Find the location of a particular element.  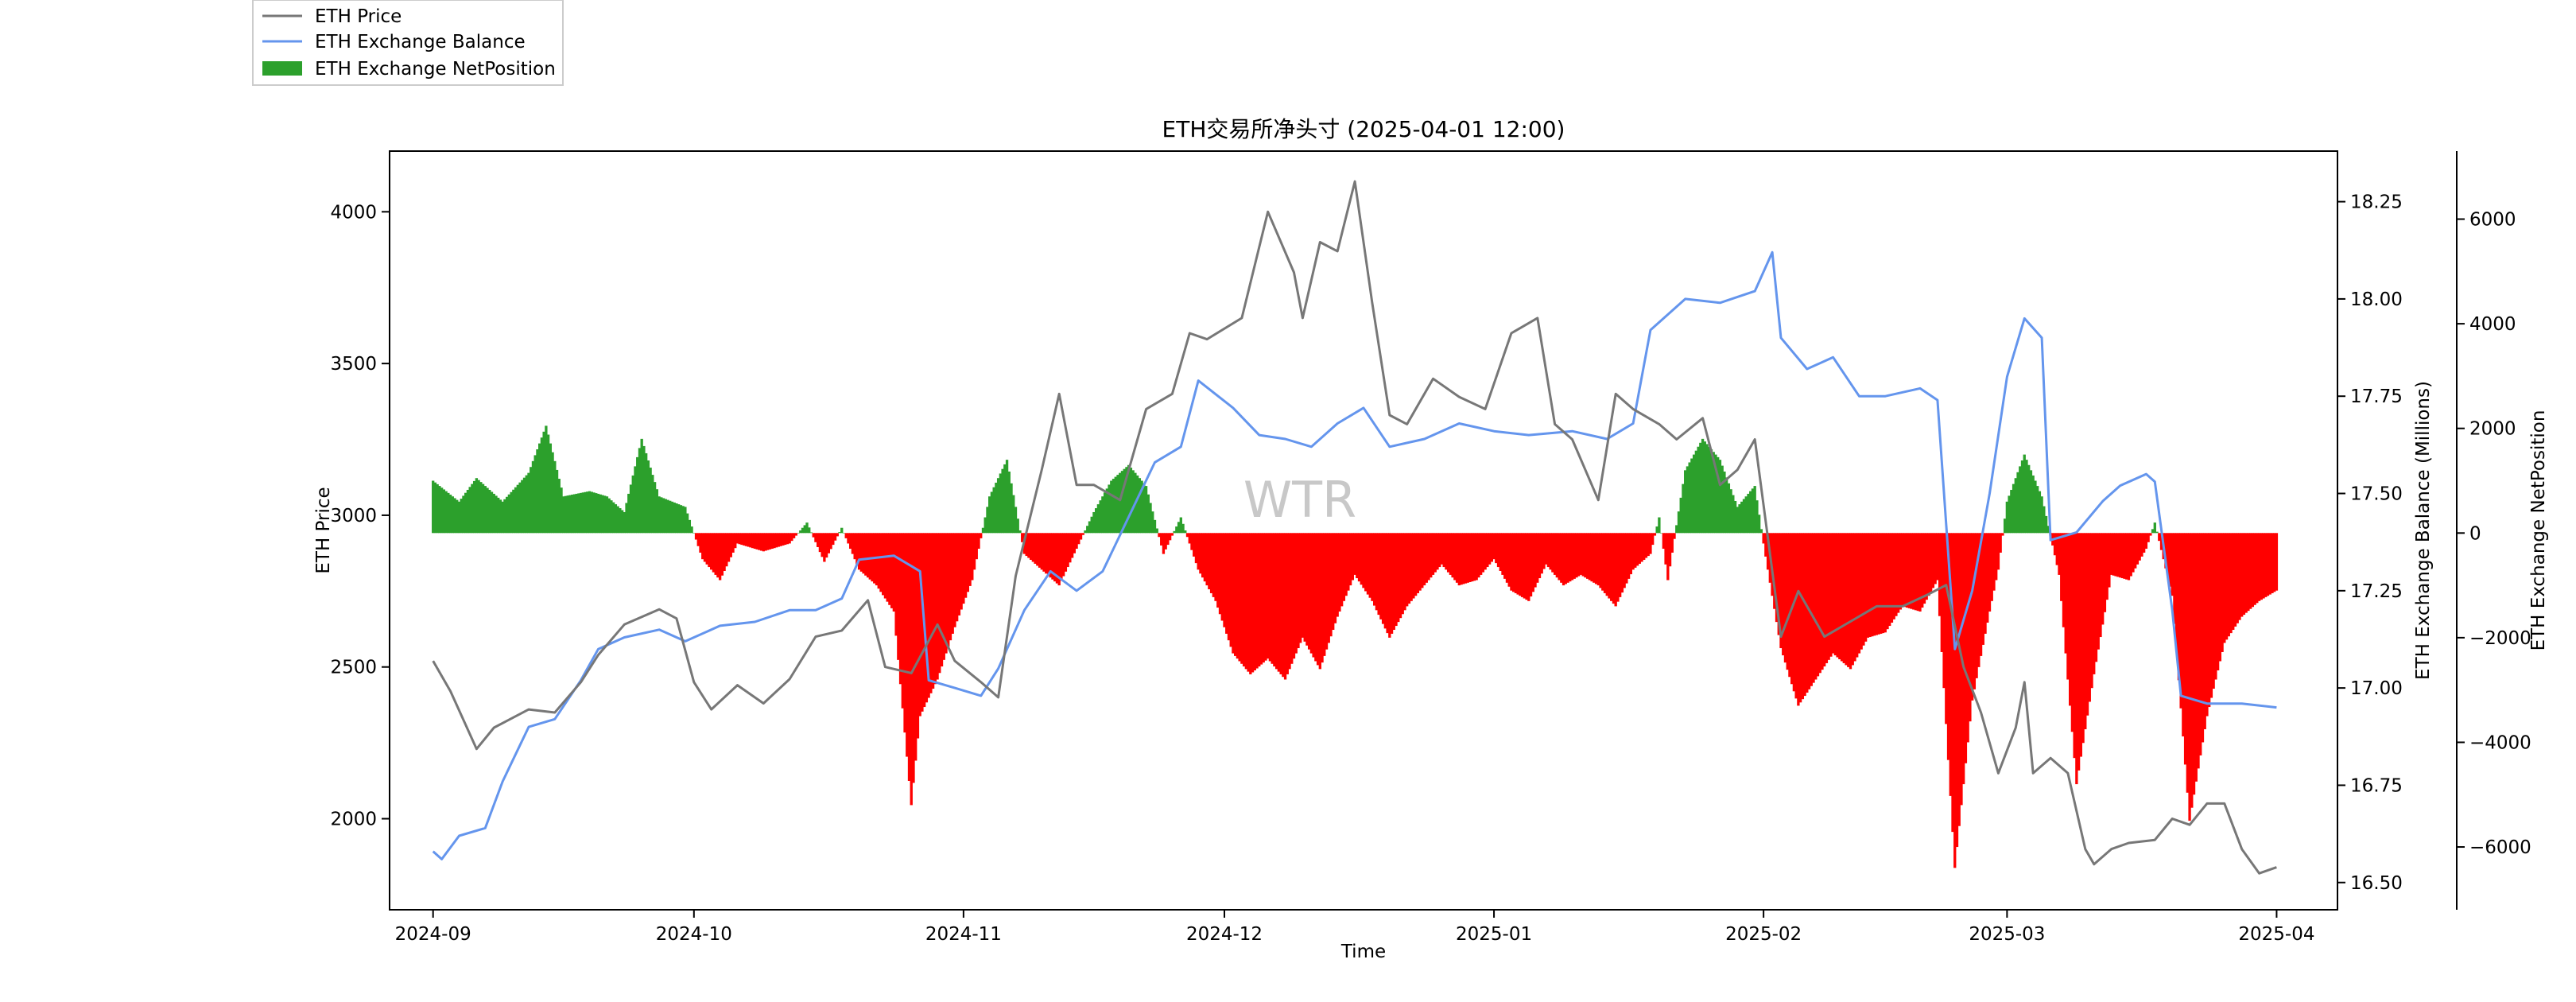

price-tick-label: 3500 is located at coordinates (353, 364).